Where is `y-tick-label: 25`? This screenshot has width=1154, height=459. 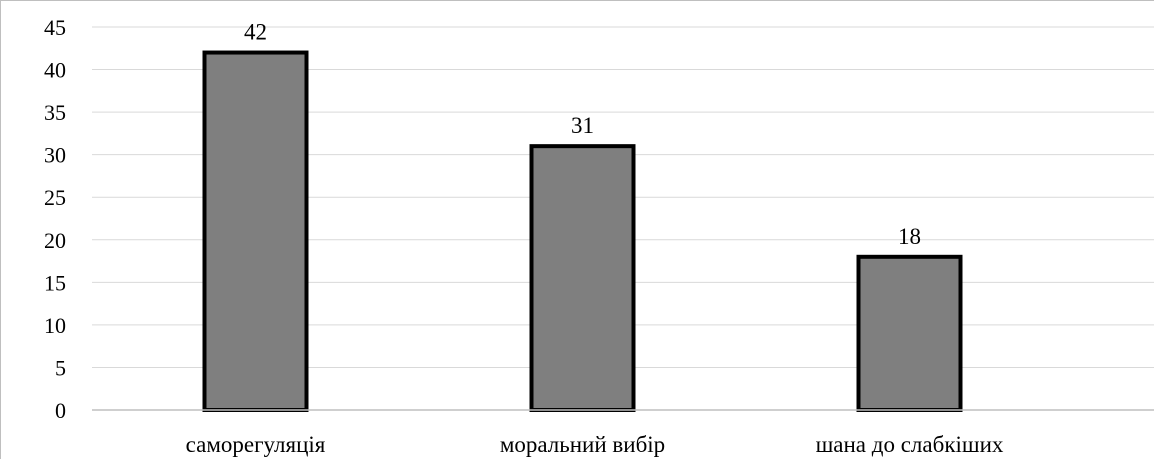
y-tick-label: 25 is located at coordinates (55, 197).